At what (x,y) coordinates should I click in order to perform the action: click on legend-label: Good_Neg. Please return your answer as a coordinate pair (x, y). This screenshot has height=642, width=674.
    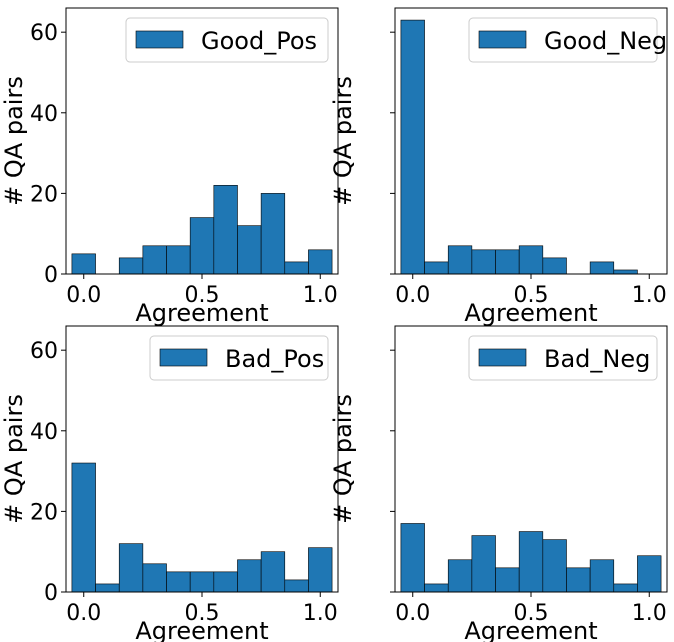
    Looking at the image, I should click on (605, 41).